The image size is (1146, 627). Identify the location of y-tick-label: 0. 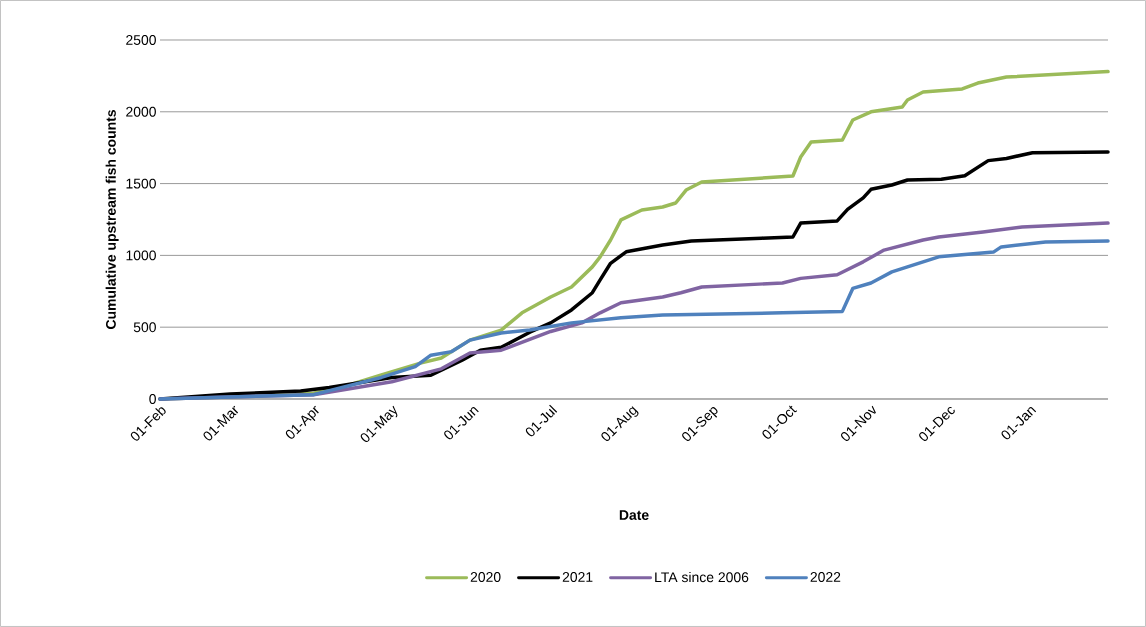
(152, 399).